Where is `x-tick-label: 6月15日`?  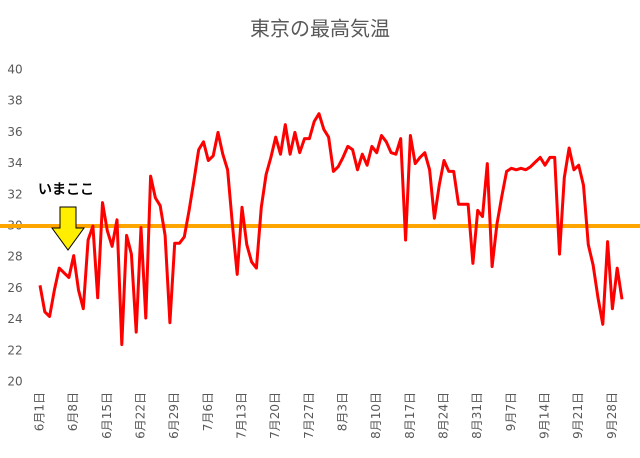 x-tick-label: 6月15日 is located at coordinates (107, 415).